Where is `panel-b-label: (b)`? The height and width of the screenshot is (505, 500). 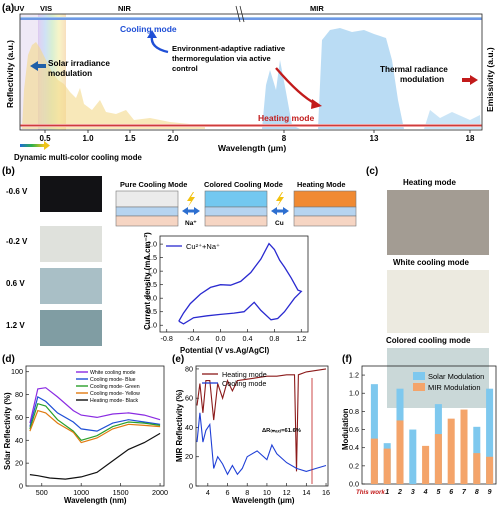 panel-b-label: (b) is located at coordinates (8, 171).